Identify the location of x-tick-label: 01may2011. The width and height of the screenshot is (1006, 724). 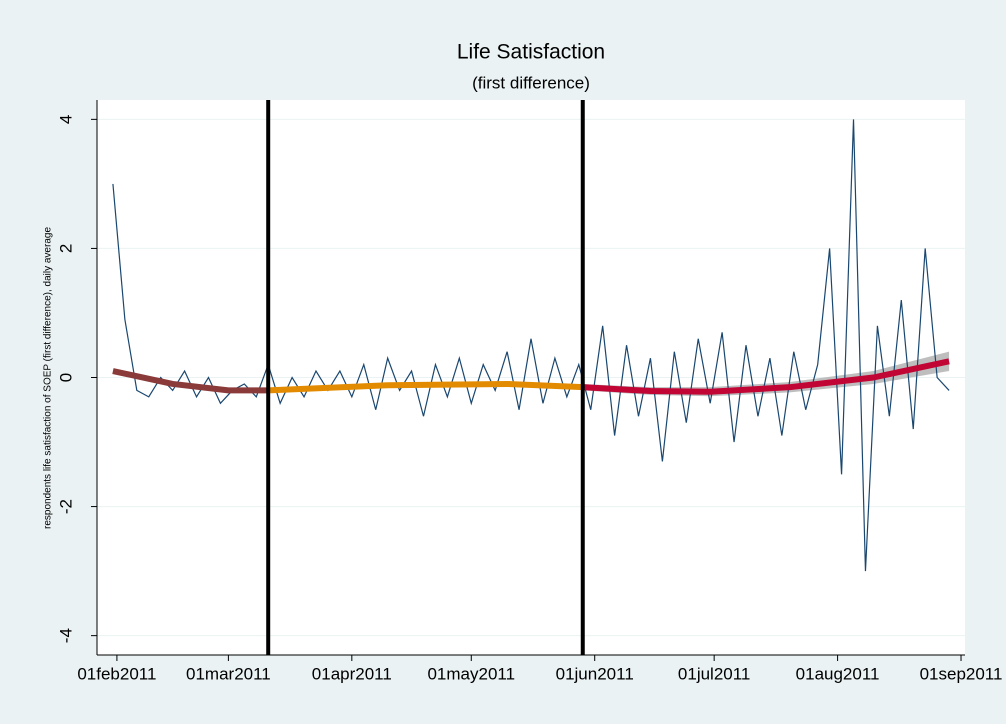
(471, 673).